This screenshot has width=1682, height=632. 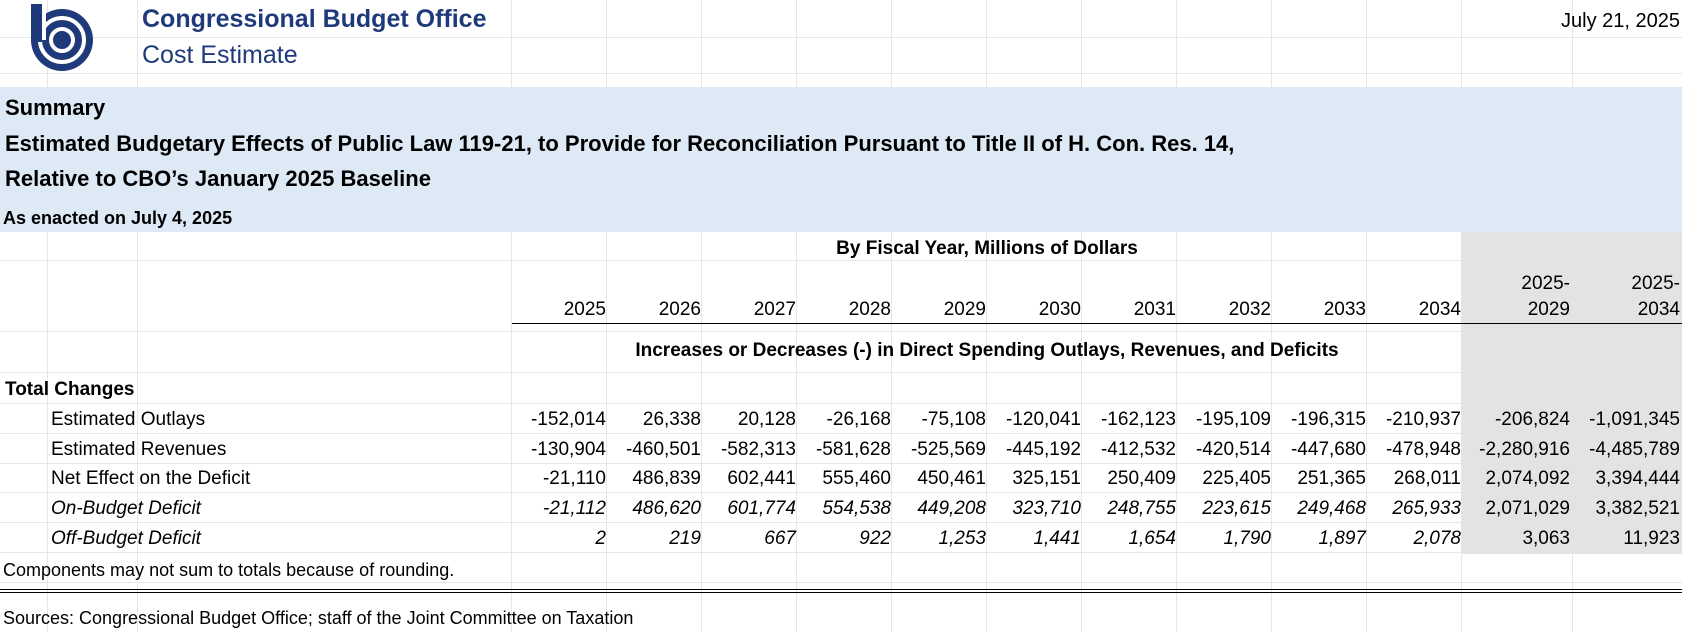 What do you see at coordinates (1328, 449) in the screenshot?
I see `table-cell: -447,680` at bounding box center [1328, 449].